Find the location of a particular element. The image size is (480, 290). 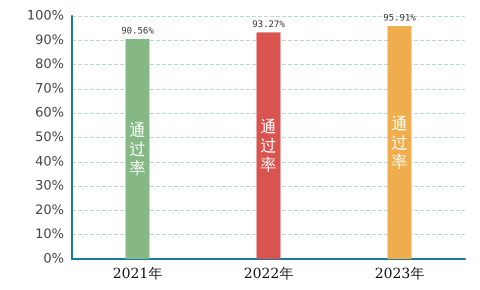

y-tick-label: 60% is located at coordinates (49, 113).